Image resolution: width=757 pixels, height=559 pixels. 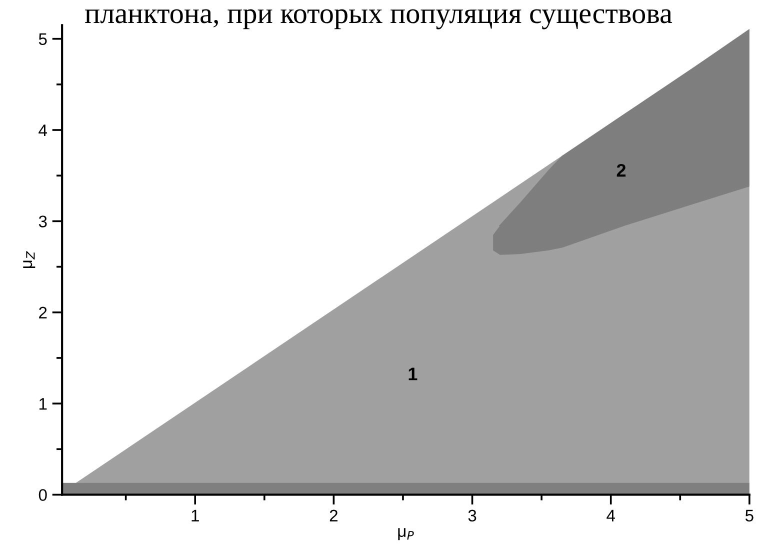 I want to click on y-tick-label: 3, so click(x=42, y=222).